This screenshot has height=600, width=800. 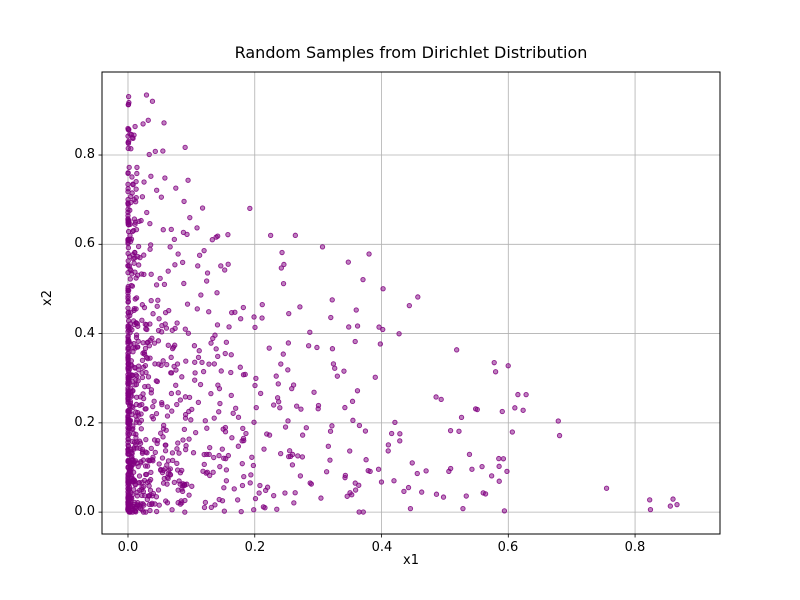 What do you see at coordinates (411, 560) in the screenshot?
I see `x-axis-label: x1` at bounding box center [411, 560].